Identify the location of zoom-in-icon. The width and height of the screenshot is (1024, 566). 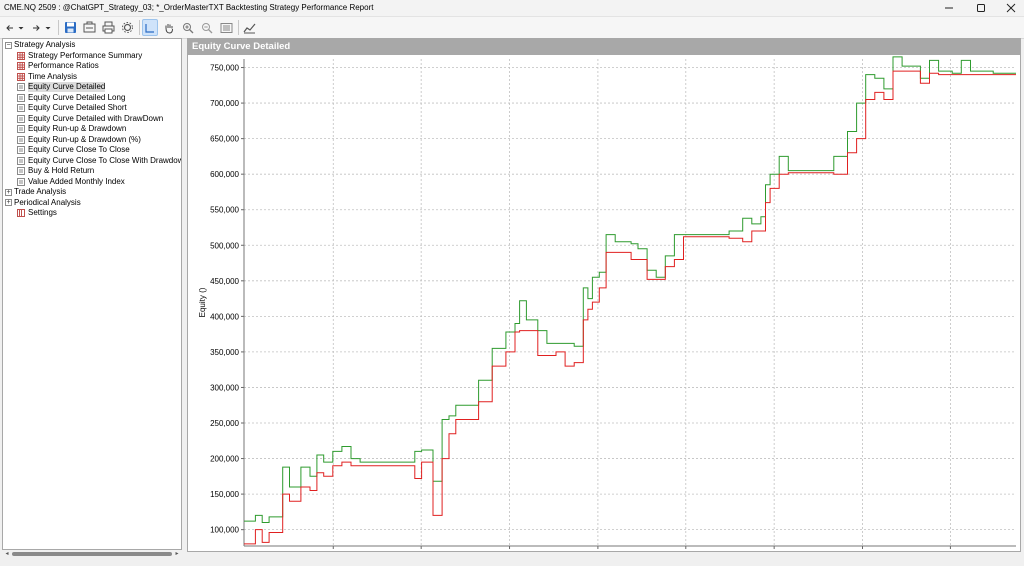
(188, 27).